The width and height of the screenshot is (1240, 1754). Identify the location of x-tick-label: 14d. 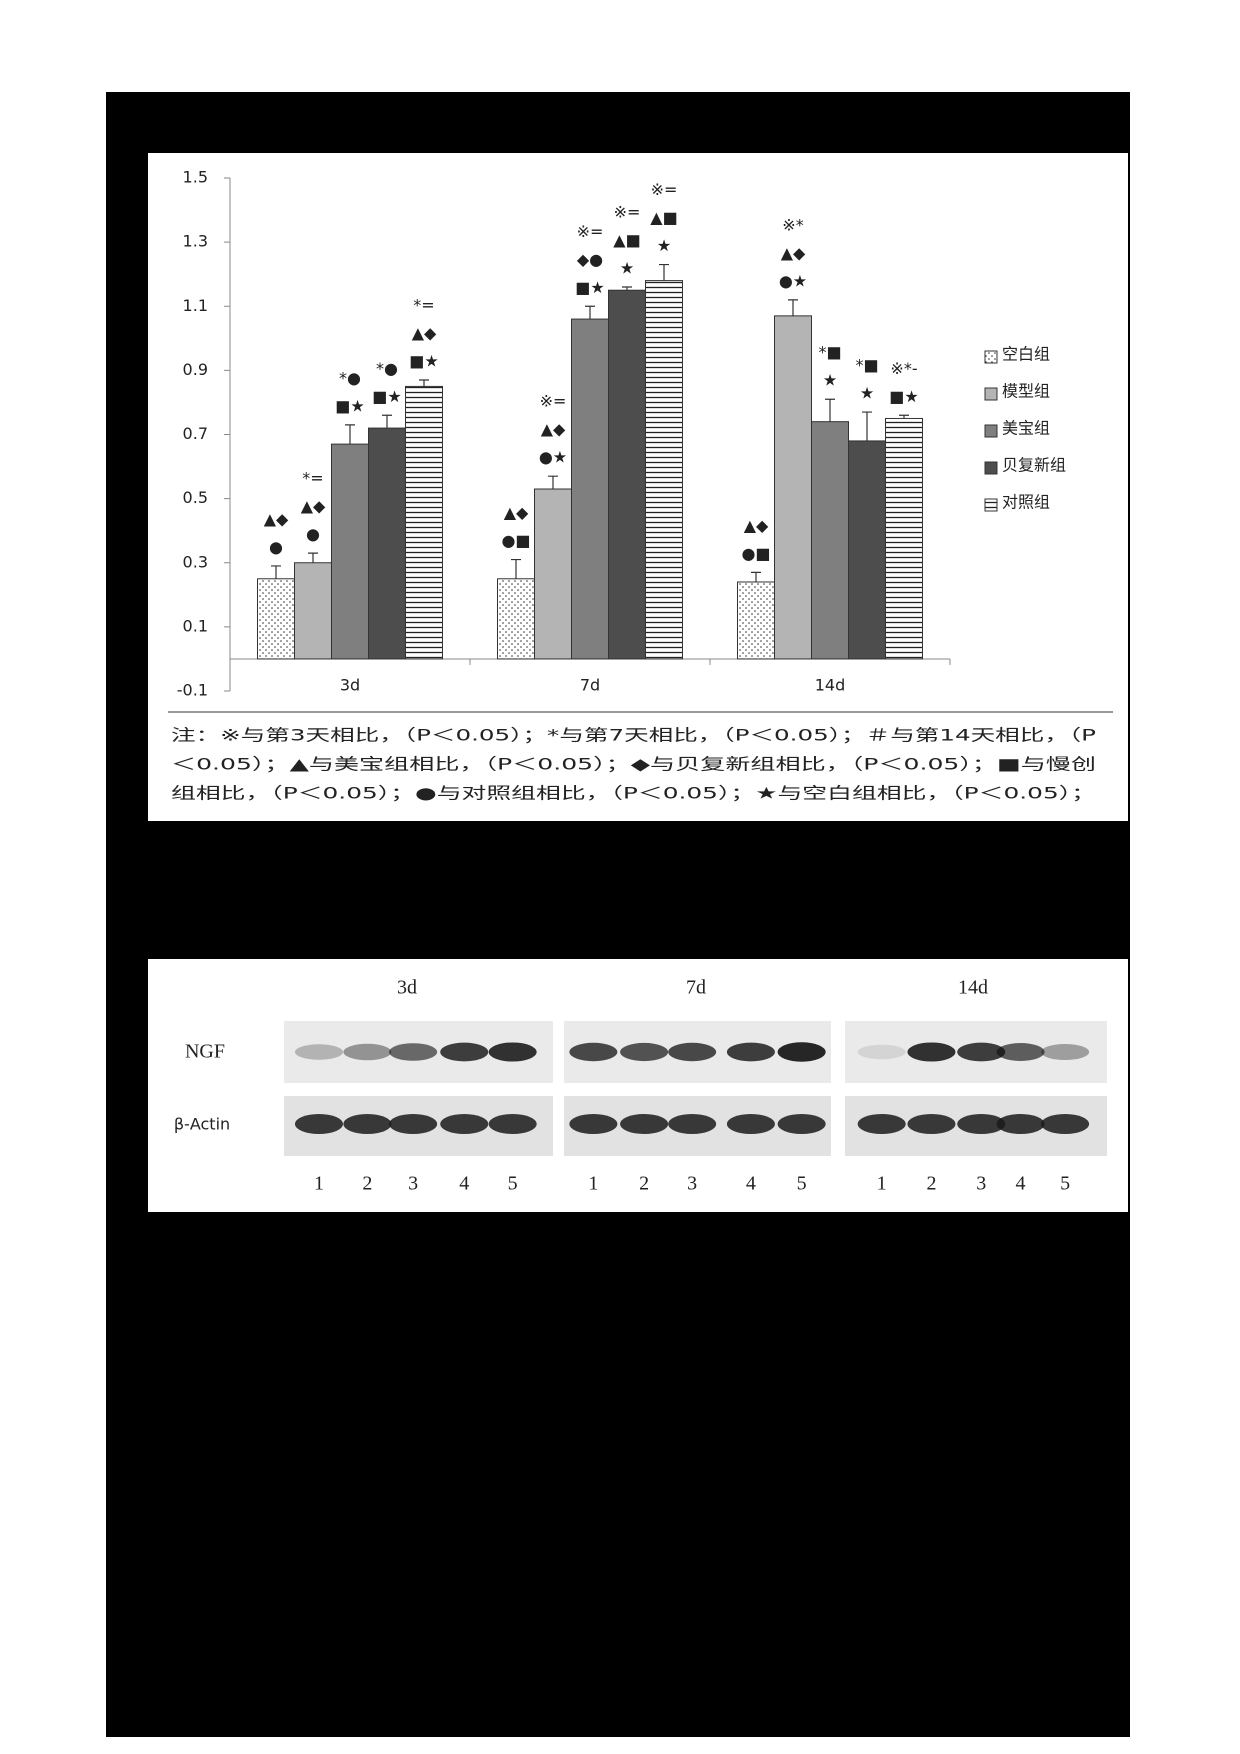
(830, 685).